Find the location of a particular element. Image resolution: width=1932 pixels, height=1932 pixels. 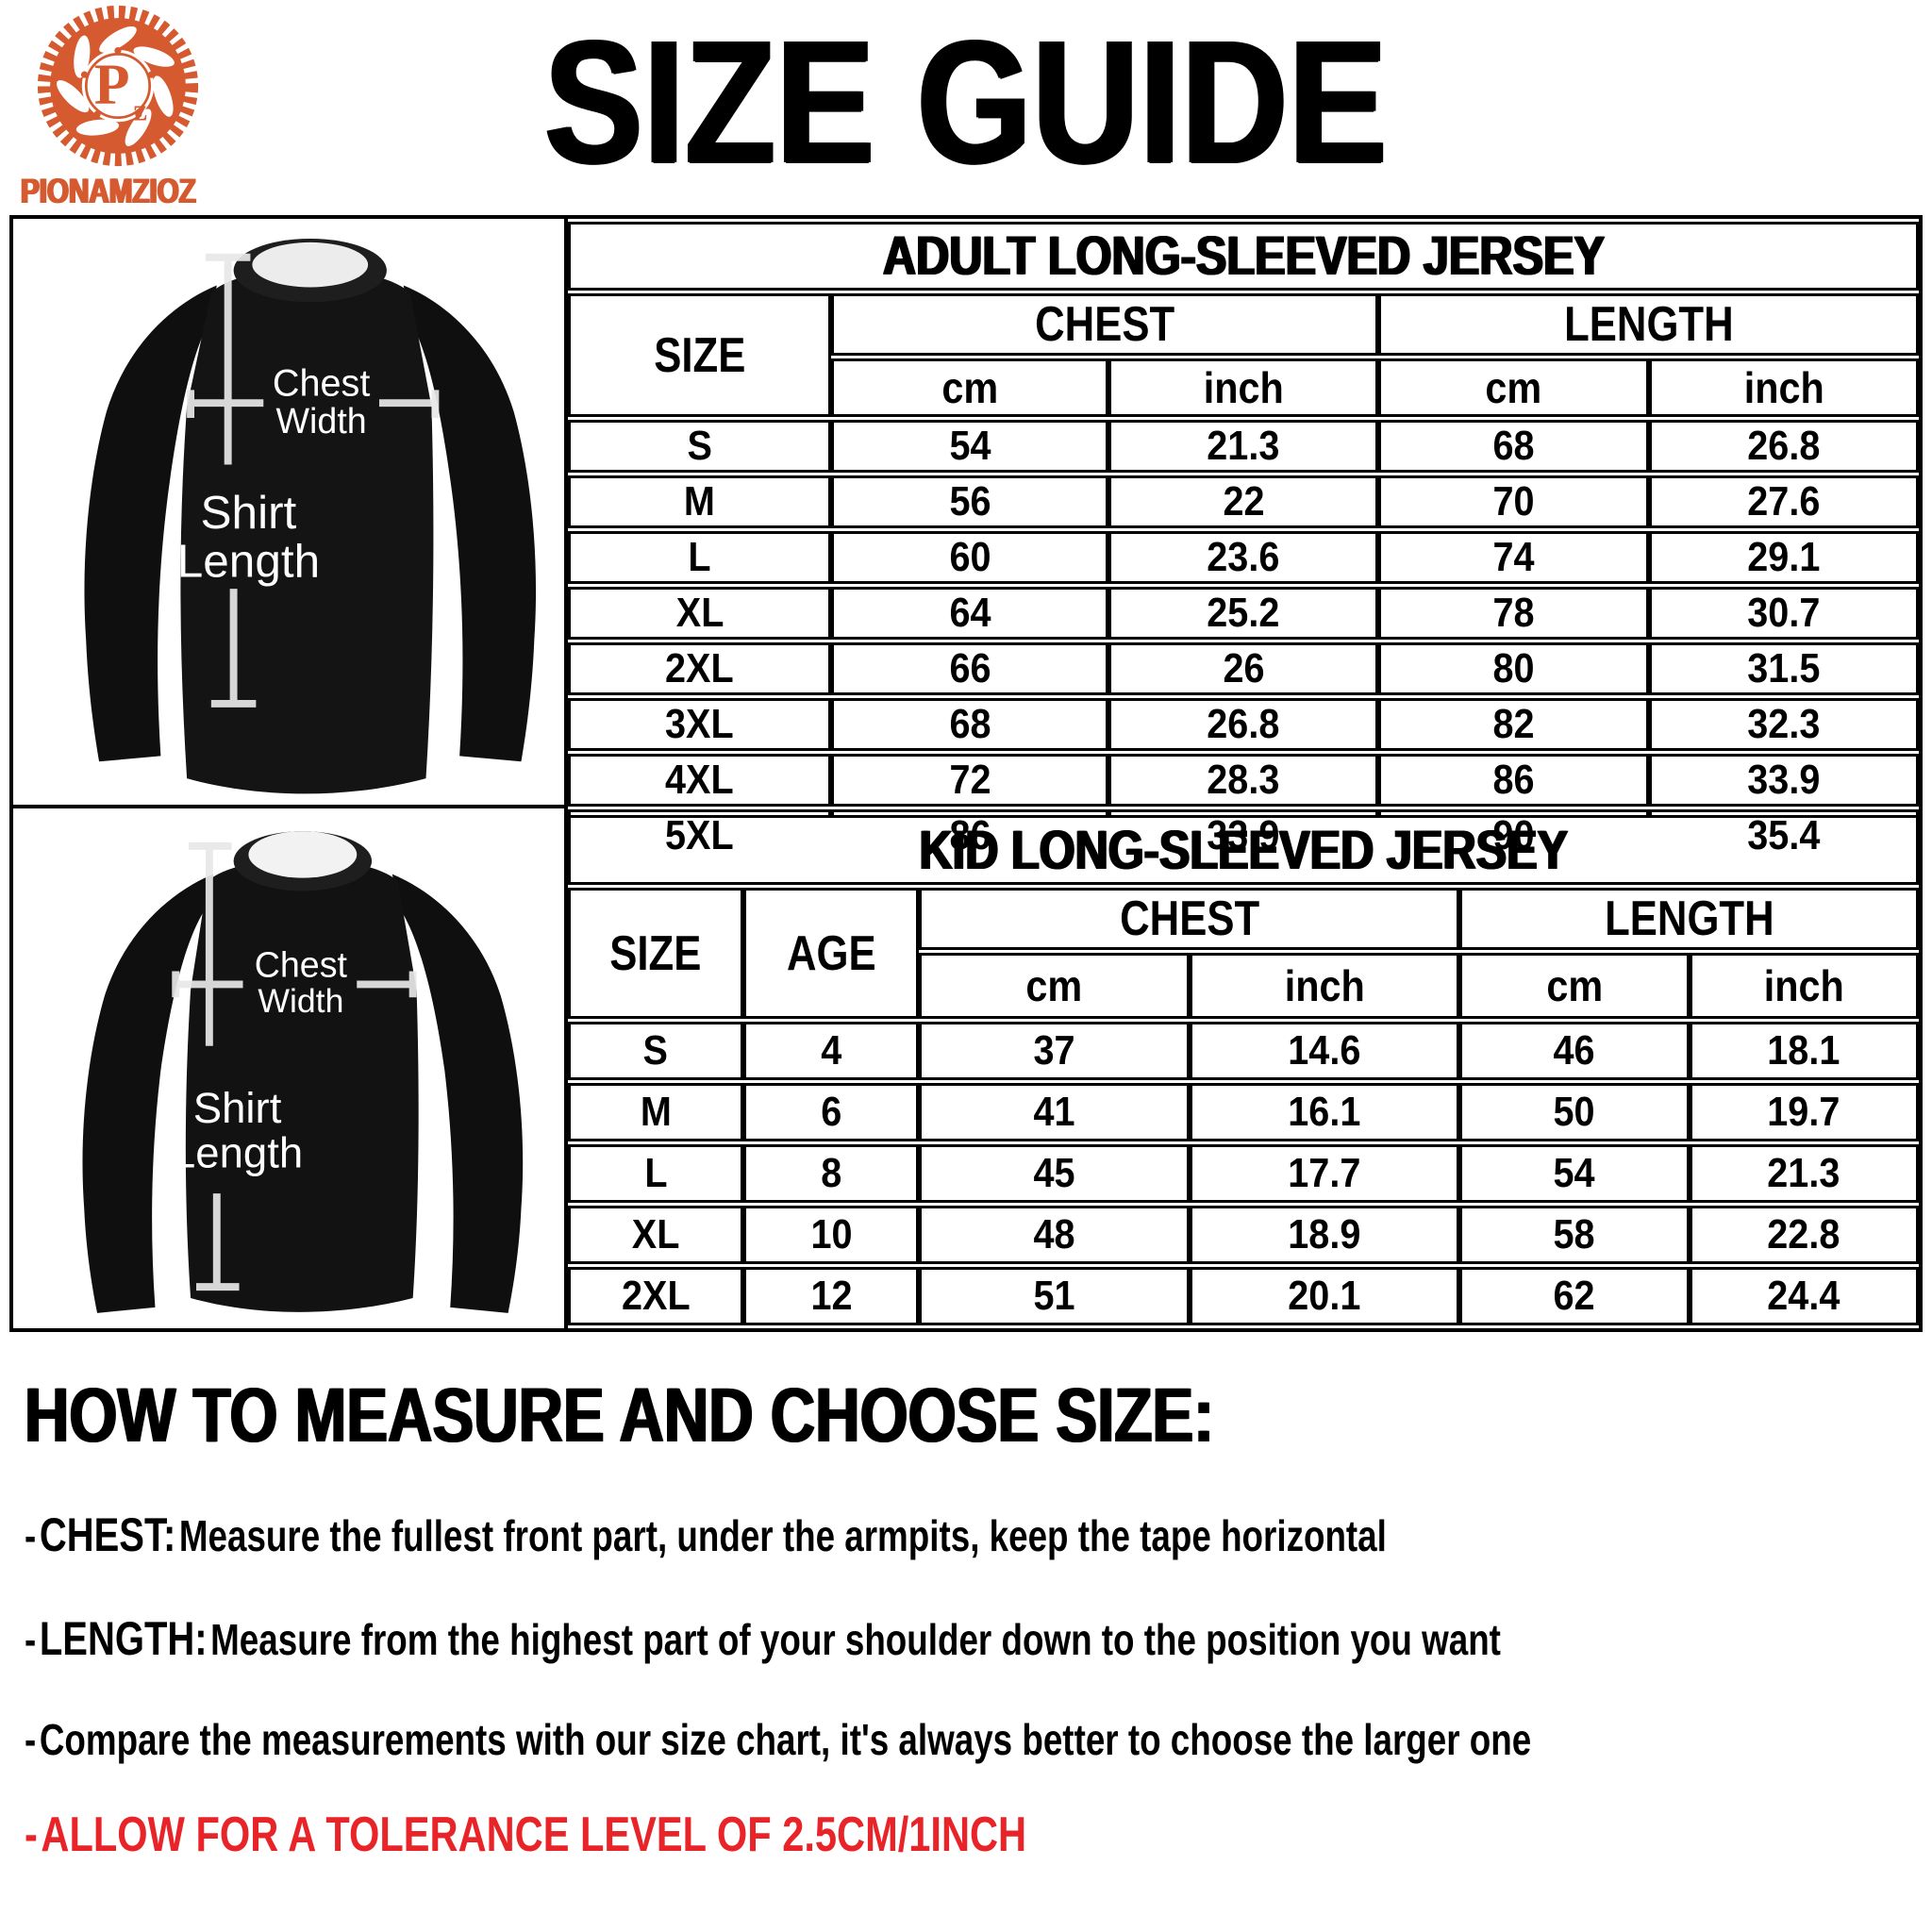

column-header-length: LENGTH is located at coordinates (1689, 919).